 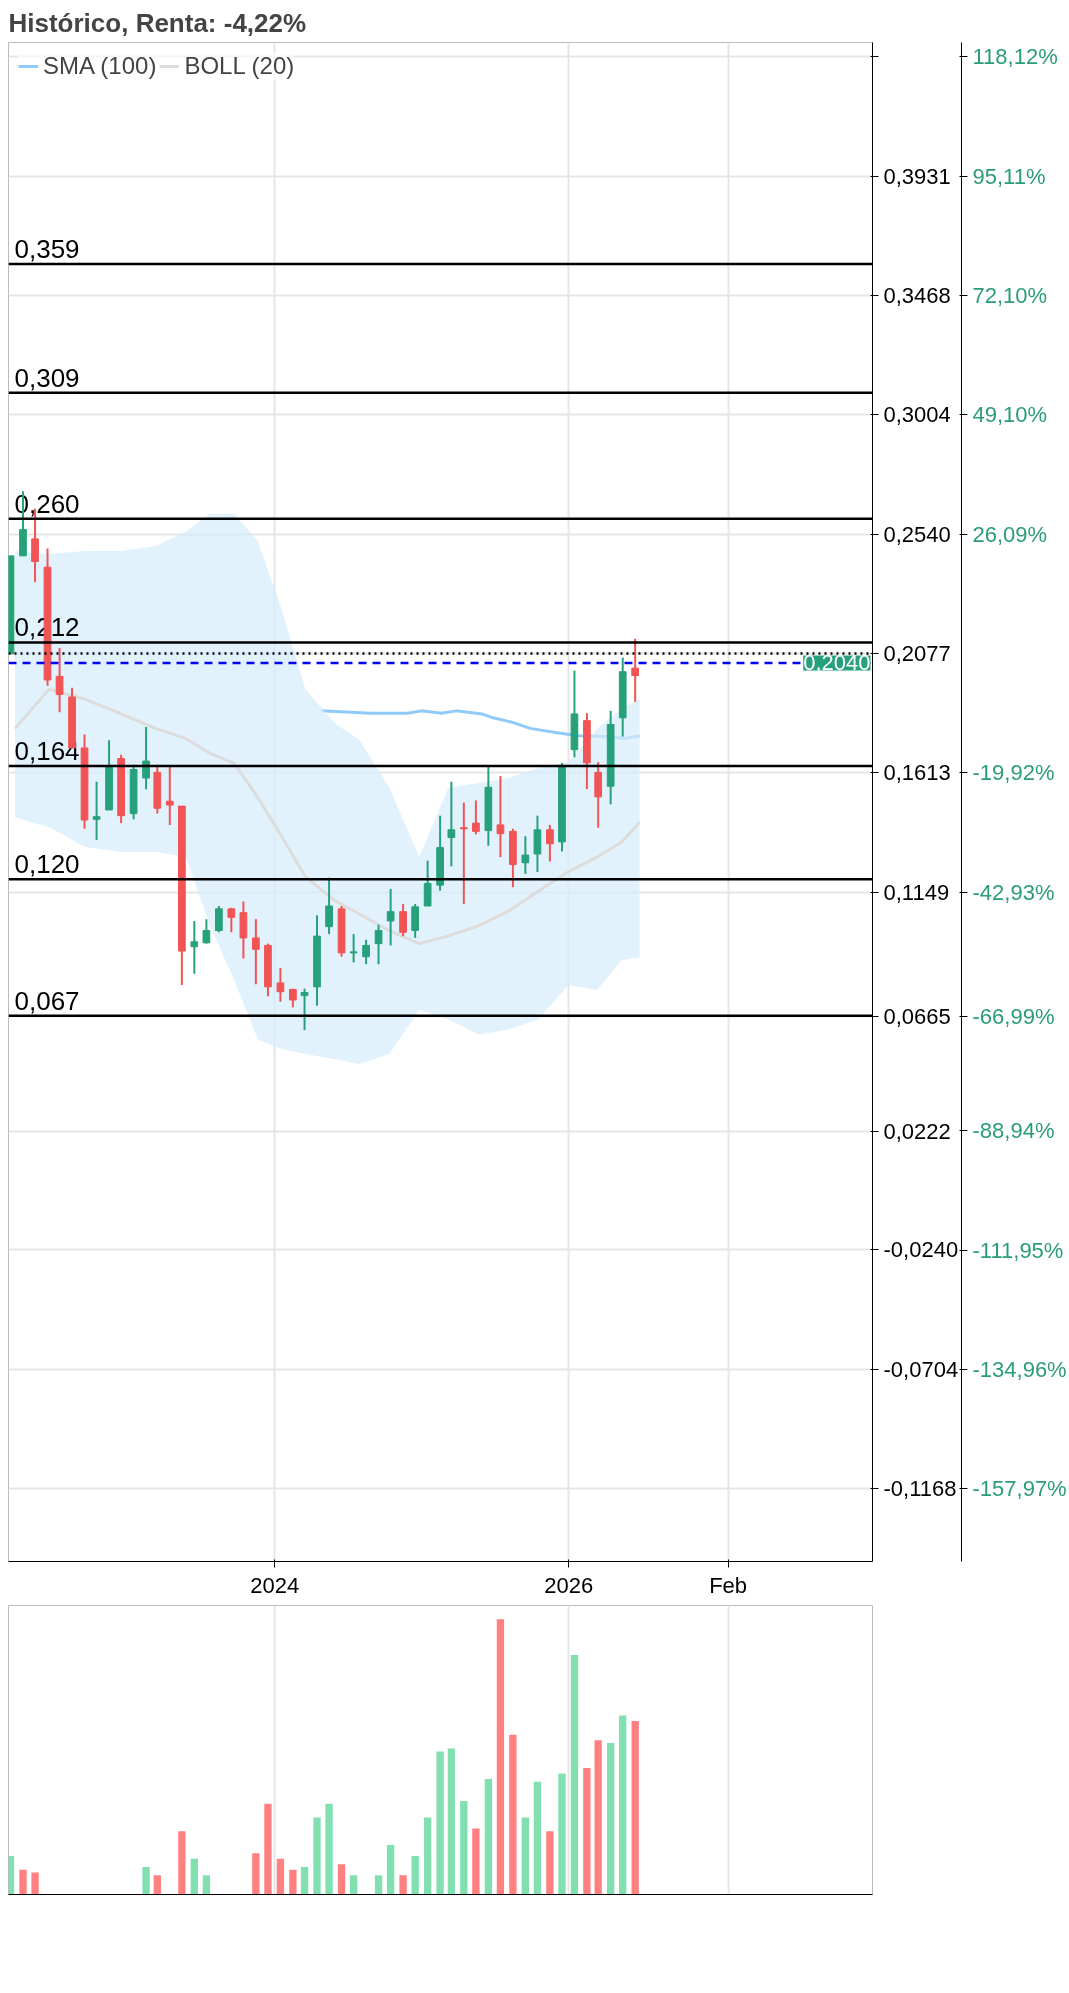 I want to click on y2-tick-label: 49,10%, so click(x=1010, y=415).